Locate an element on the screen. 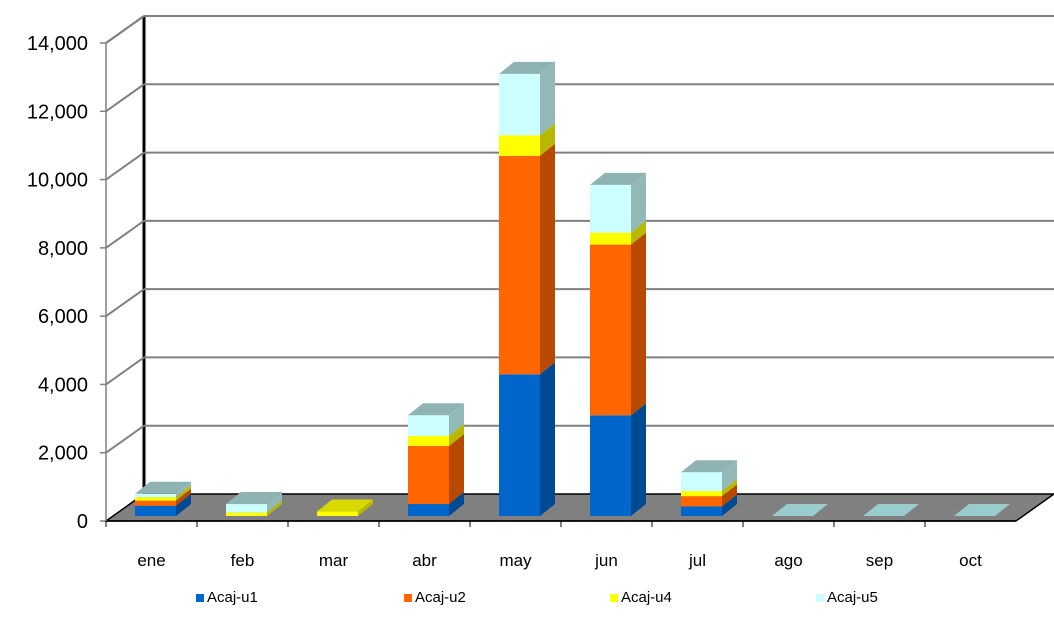 The height and width of the screenshot is (635, 1054). x-axis: ene feb mar abr may jun jul ago sep oct is located at coordinates (543, 545).